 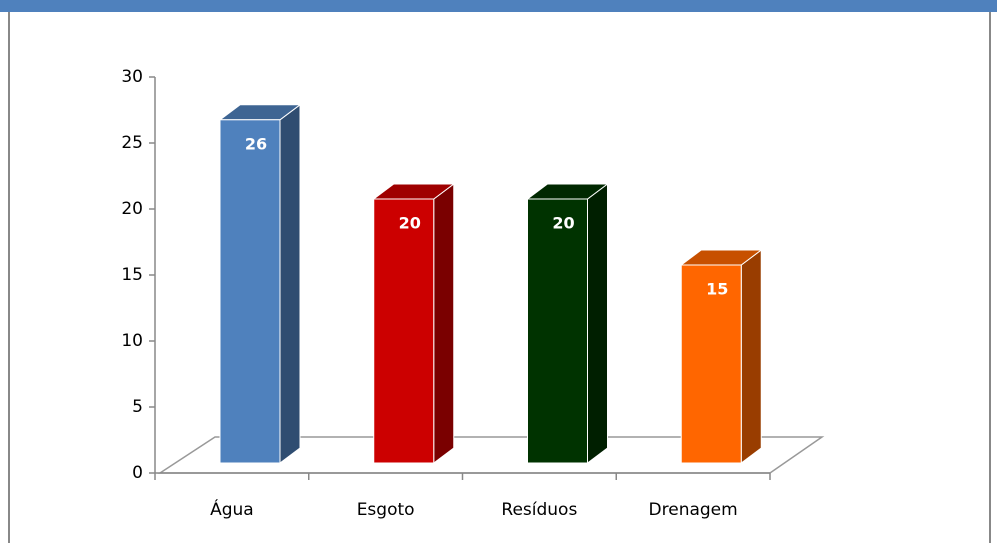 I want to click on value-label: 26, so click(x=256, y=143).